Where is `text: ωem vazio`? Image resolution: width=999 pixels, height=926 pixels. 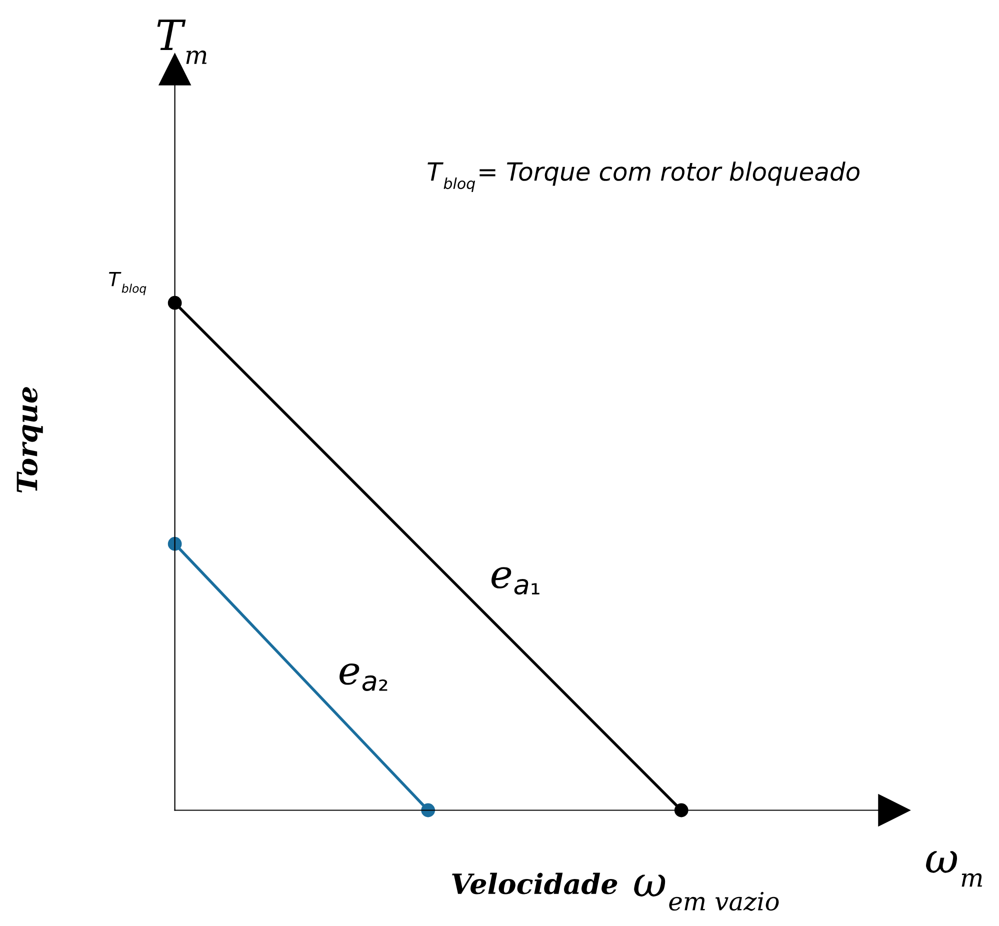 text: ωem vazio is located at coordinates (706, 892).